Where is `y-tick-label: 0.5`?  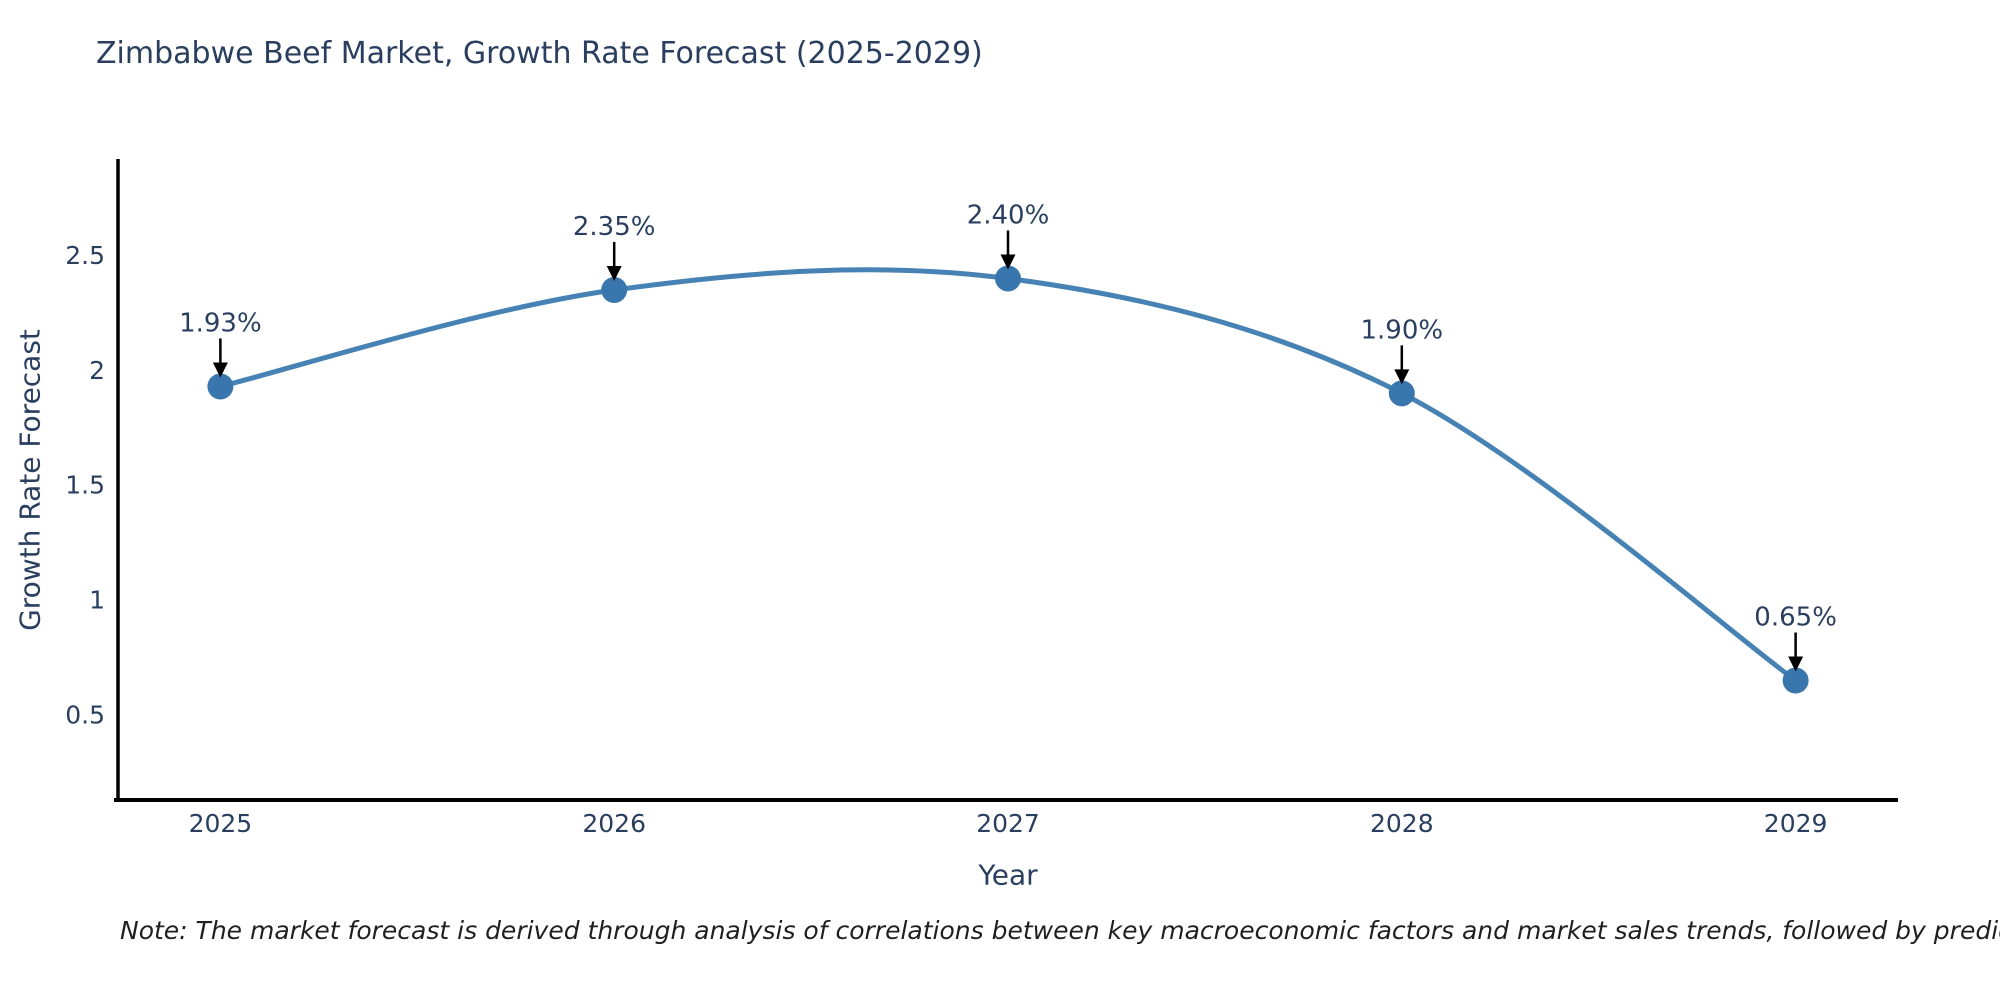 y-tick-label: 0.5 is located at coordinates (85, 714).